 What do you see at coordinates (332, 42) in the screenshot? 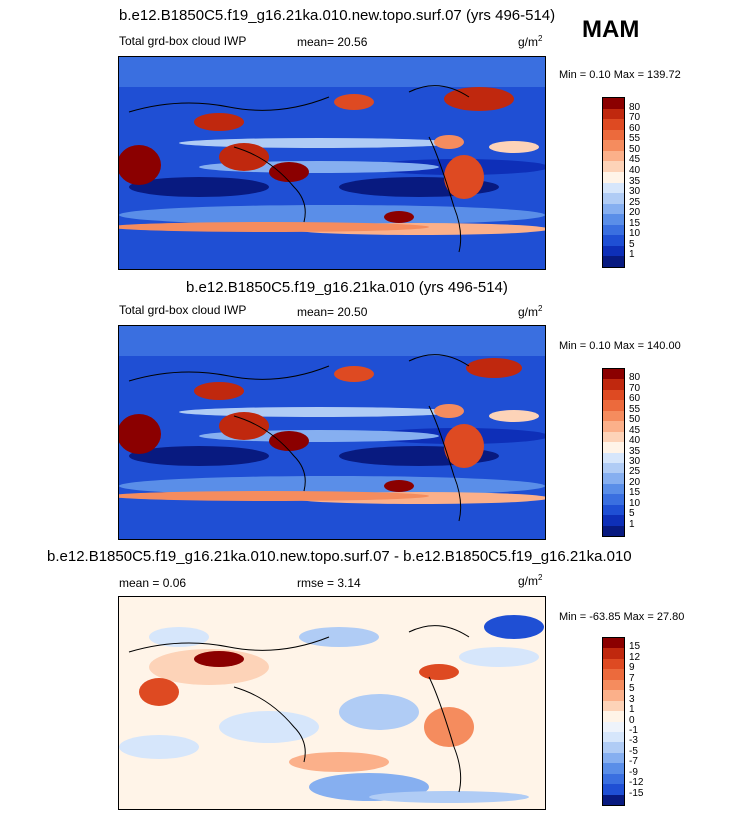
I see `panel-1-mean: mean= 20.56` at bounding box center [332, 42].